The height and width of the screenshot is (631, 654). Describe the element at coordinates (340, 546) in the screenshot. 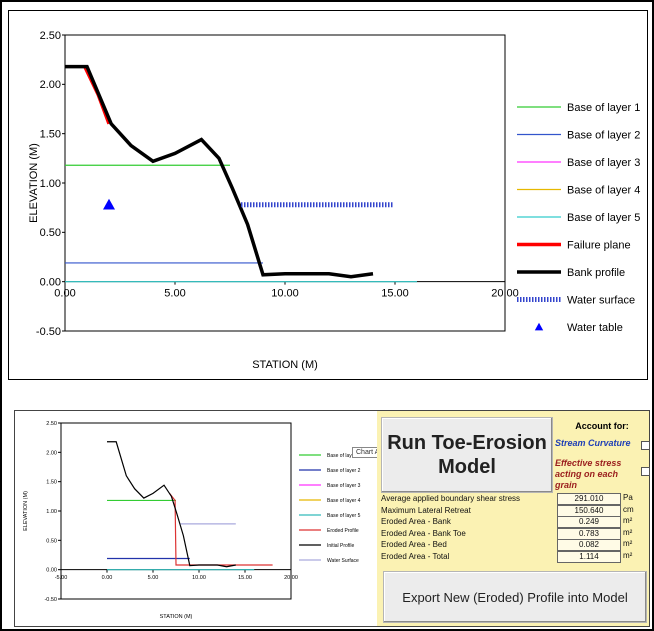

I see `legend-label: Initial Profile` at that location.